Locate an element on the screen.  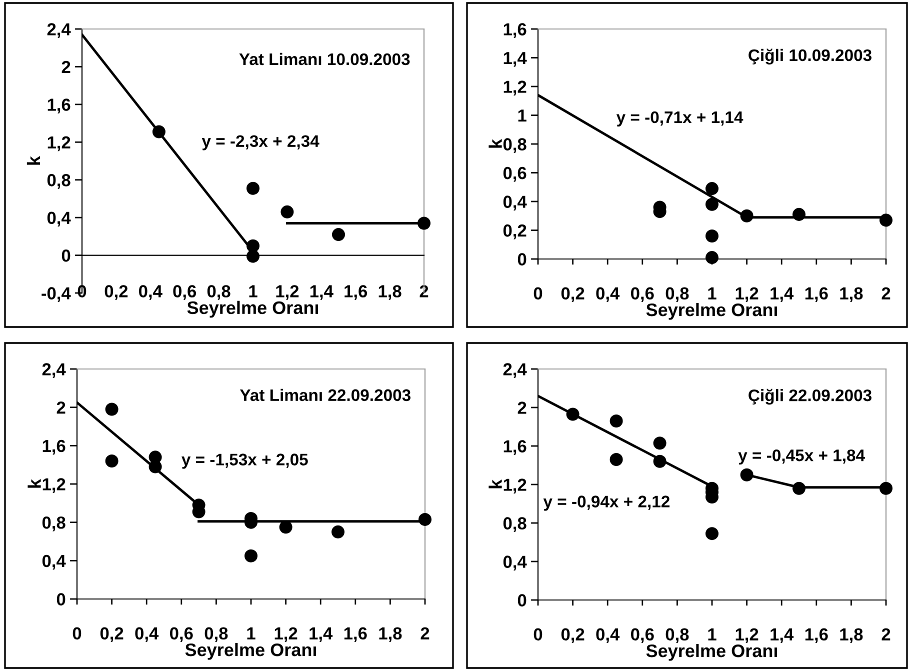
y-tick-label: 1,4 is located at coordinates (515, 59).